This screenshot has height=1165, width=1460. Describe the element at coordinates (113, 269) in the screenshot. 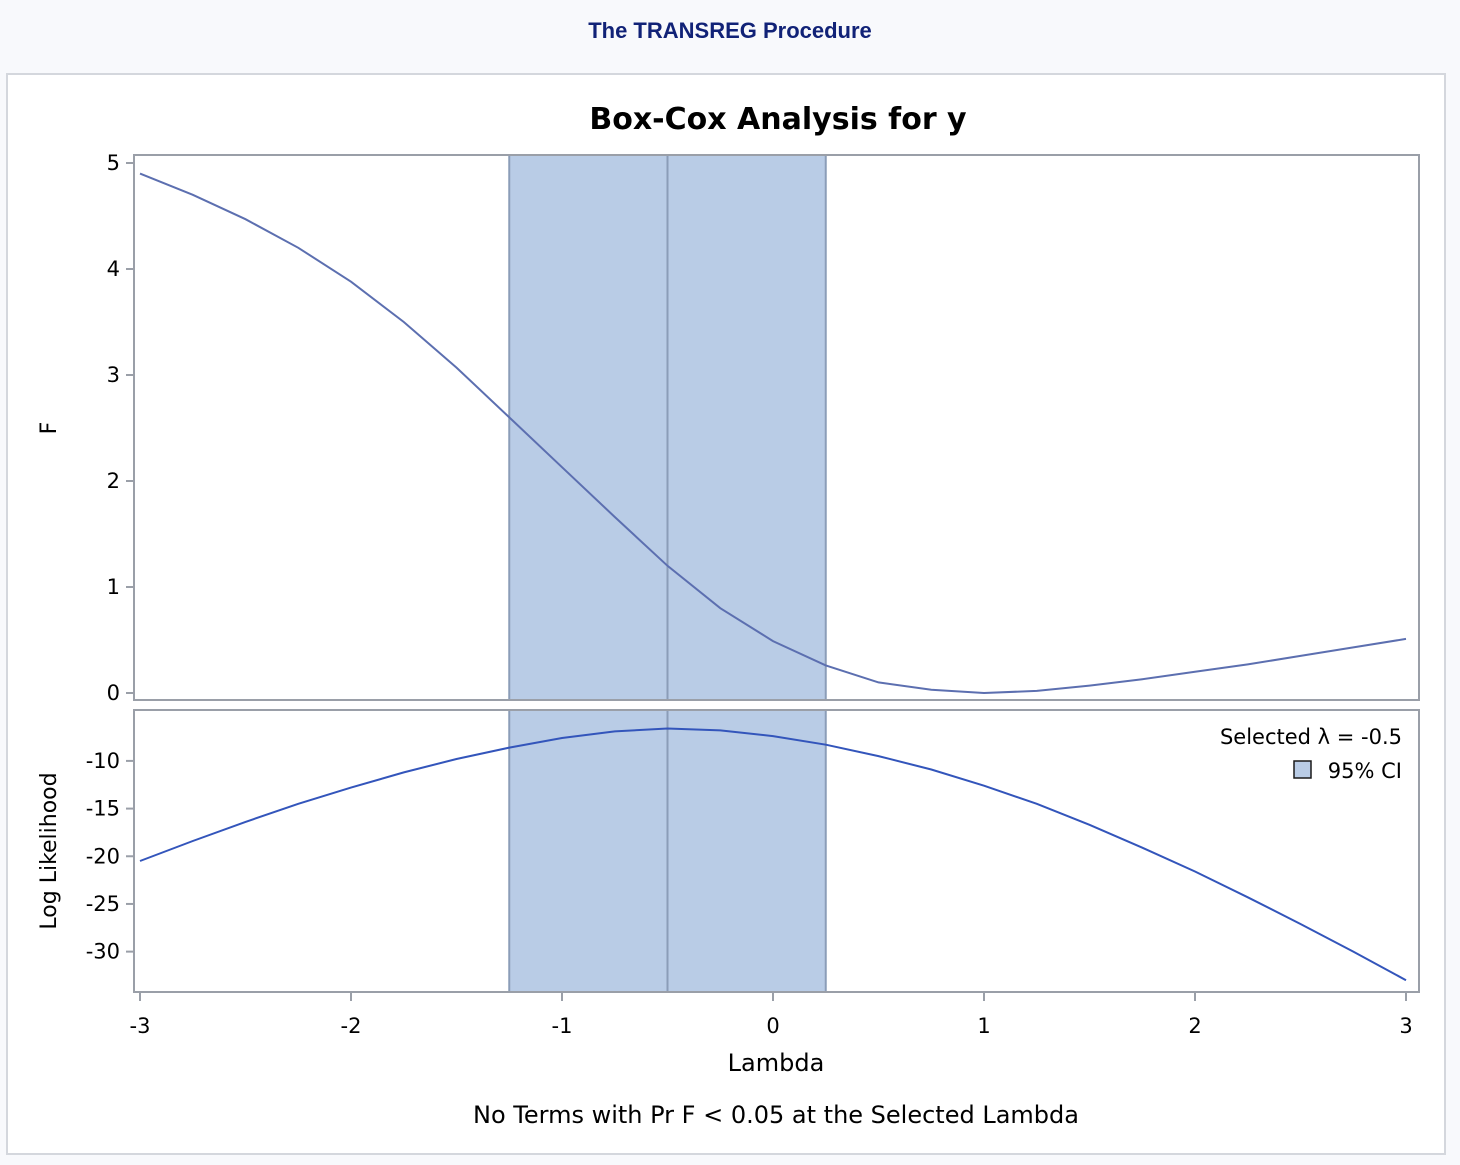

I see `f-ytick-label: 4` at that location.